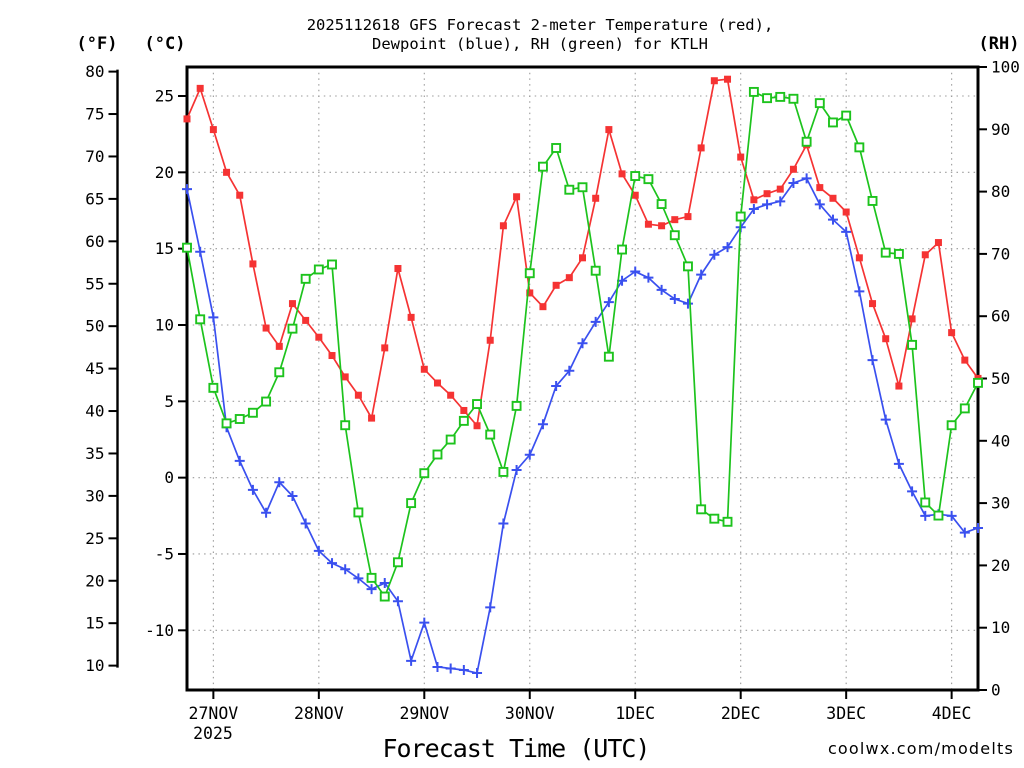 Image resolution: width=1024 pixels, height=768 pixels. I want to click on rh-tick-label: 0, so click(996, 690).